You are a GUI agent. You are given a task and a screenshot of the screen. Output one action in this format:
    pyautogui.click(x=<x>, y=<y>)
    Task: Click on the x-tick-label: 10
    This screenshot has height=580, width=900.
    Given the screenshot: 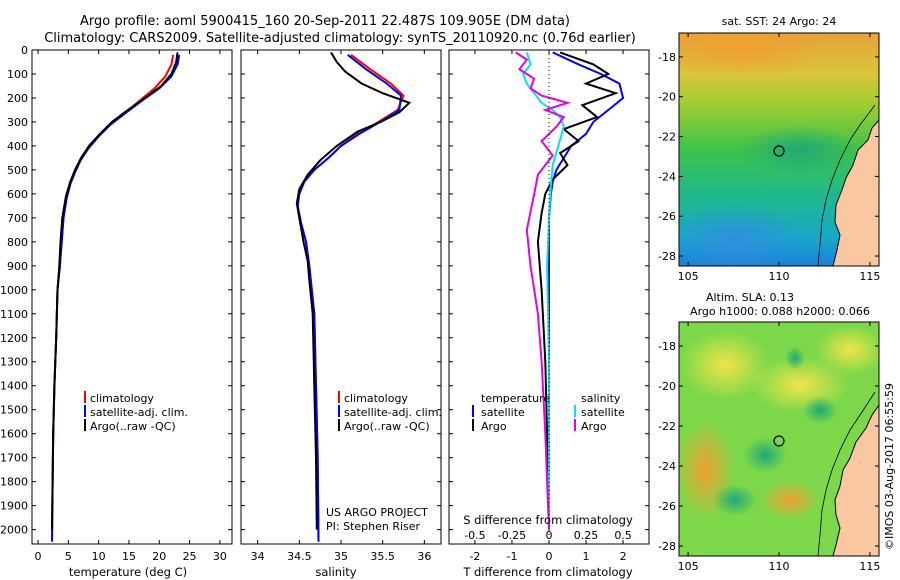 What is the action you would take?
    pyautogui.click(x=99, y=556)
    